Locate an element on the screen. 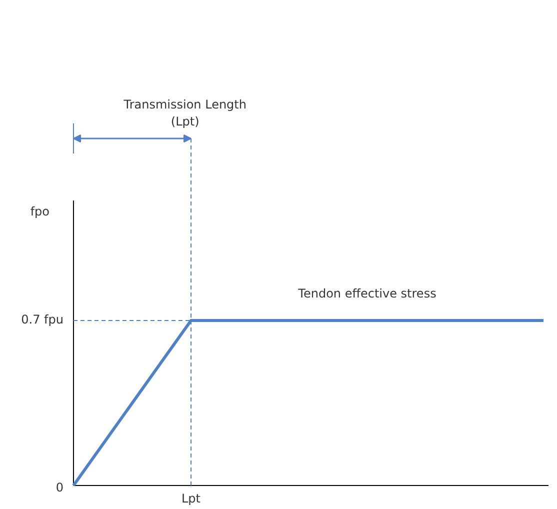 The image size is (557, 509). text: Tendon effective stress is located at coordinates (366, 293).